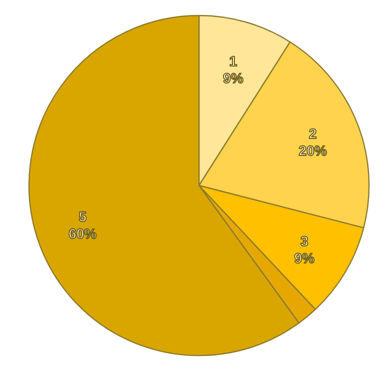 This screenshot has width=389, height=376. I want to click on slice-label: 1, so click(233, 60).